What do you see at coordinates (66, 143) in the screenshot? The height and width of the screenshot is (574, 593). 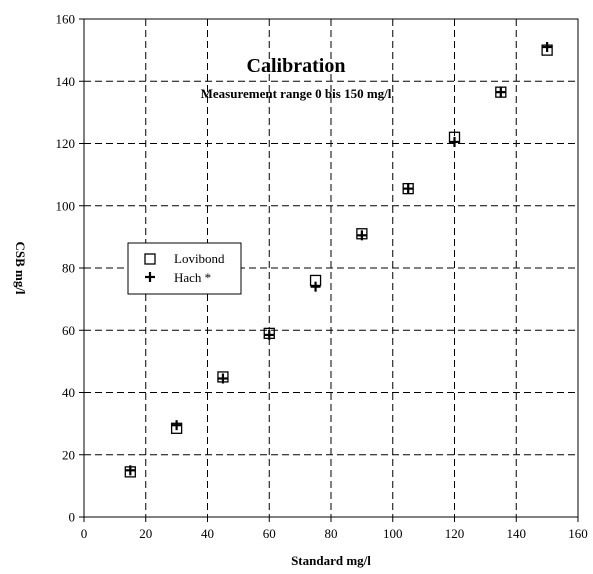 I see `y-tick-label: 120` at bounding box center [66, 143].